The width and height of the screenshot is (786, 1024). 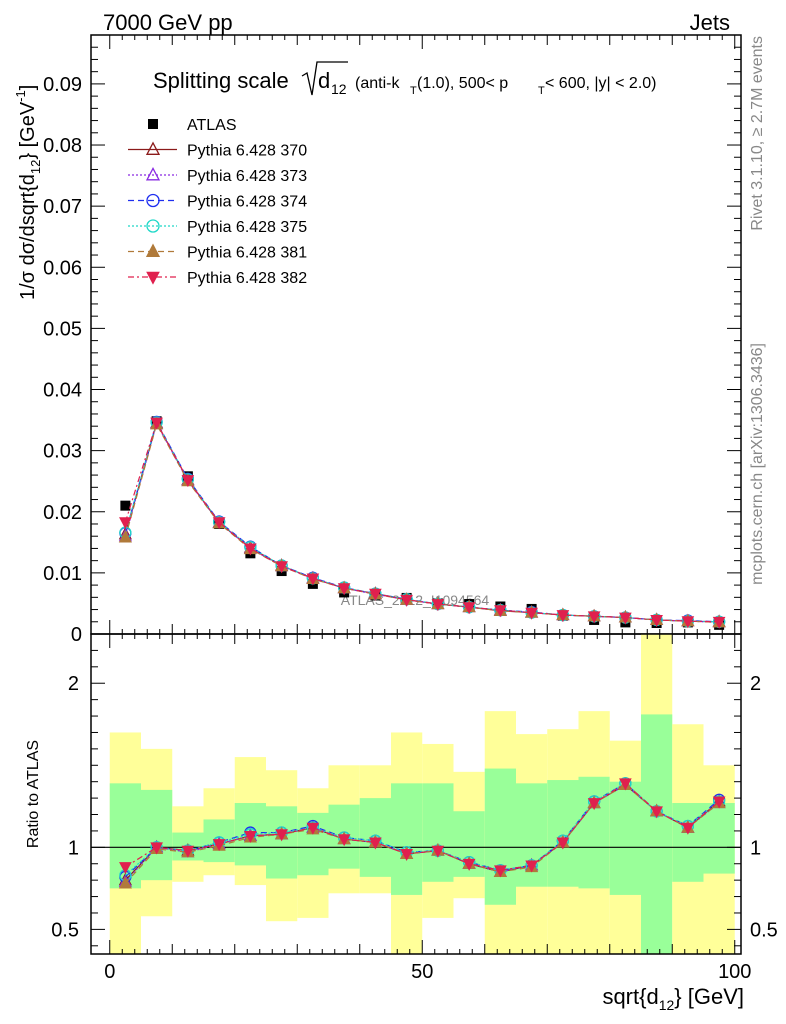 I want to click on ylabel-sup: -1, so click(x=20, y=96).